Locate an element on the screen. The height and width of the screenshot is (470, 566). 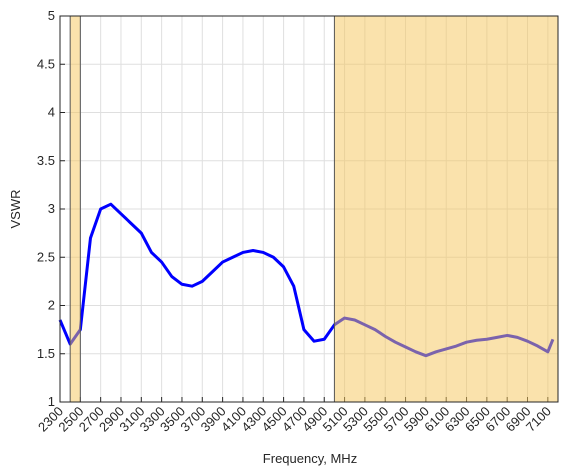
y-tick-label: 3.5 is located at coordinates (46, 160).